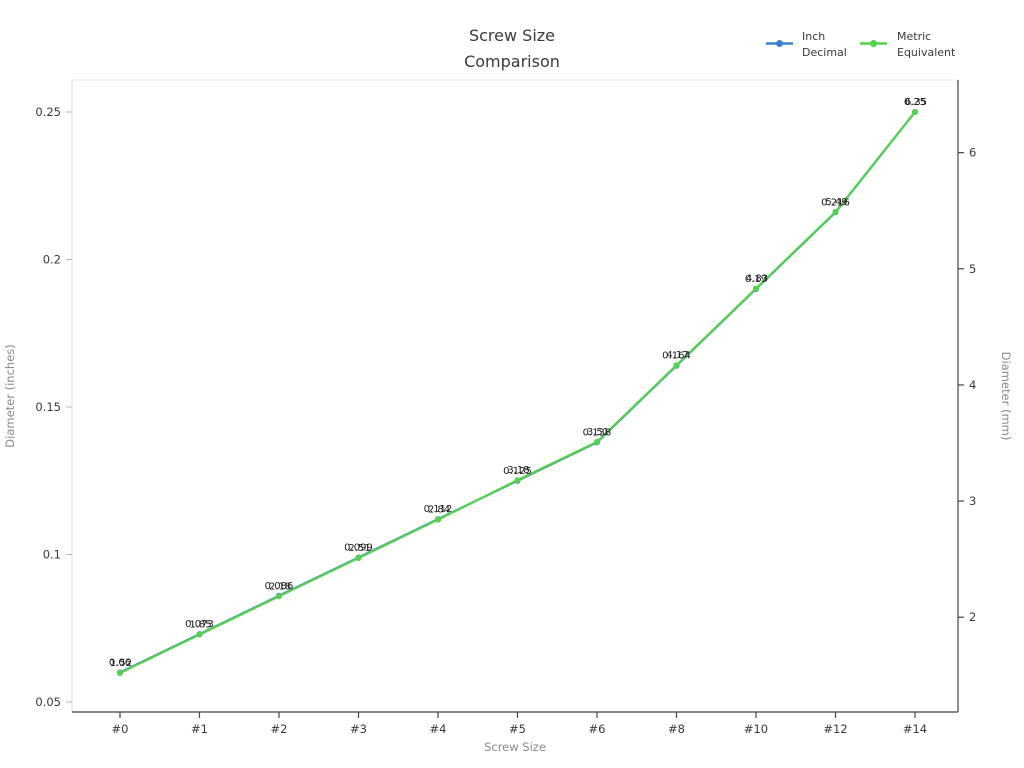 This screenshot has width=1024, height=768. Describe the element at coordinates (199, 729) in the screenshot. I see `x-tick-label: #1` at that location.